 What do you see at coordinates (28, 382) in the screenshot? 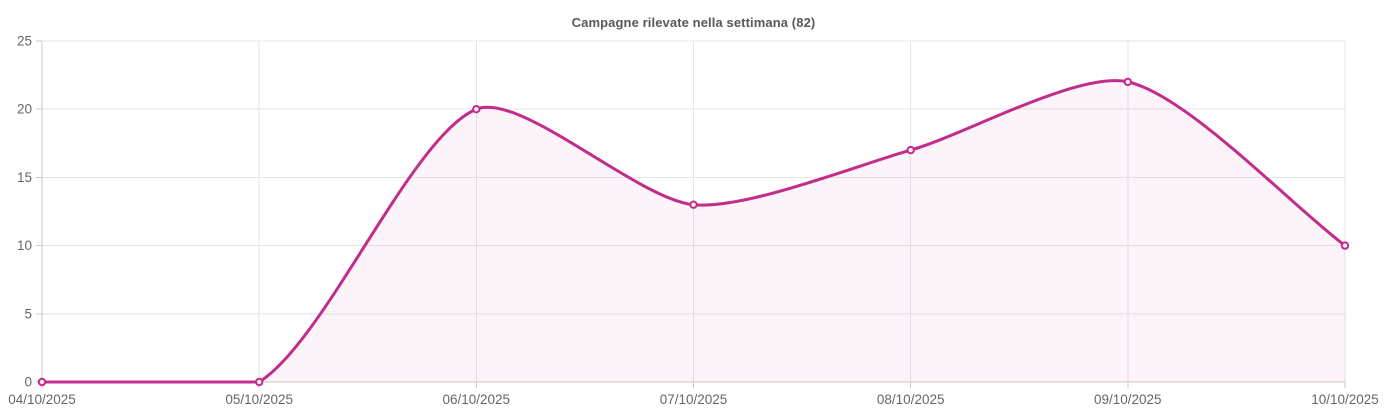
I see `y-tick-label: 0` at bounding box center [28, 382].